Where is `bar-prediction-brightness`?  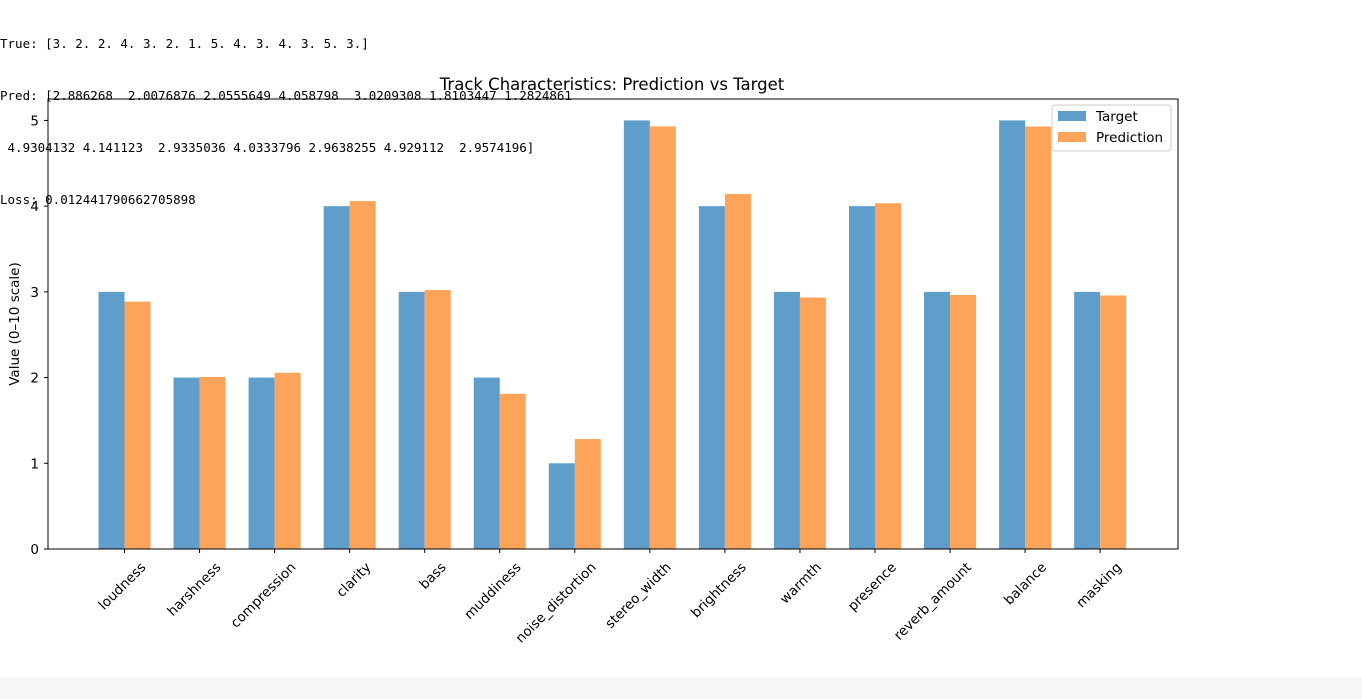 bar-prediction-brightness is located at coordinates (737, 372).